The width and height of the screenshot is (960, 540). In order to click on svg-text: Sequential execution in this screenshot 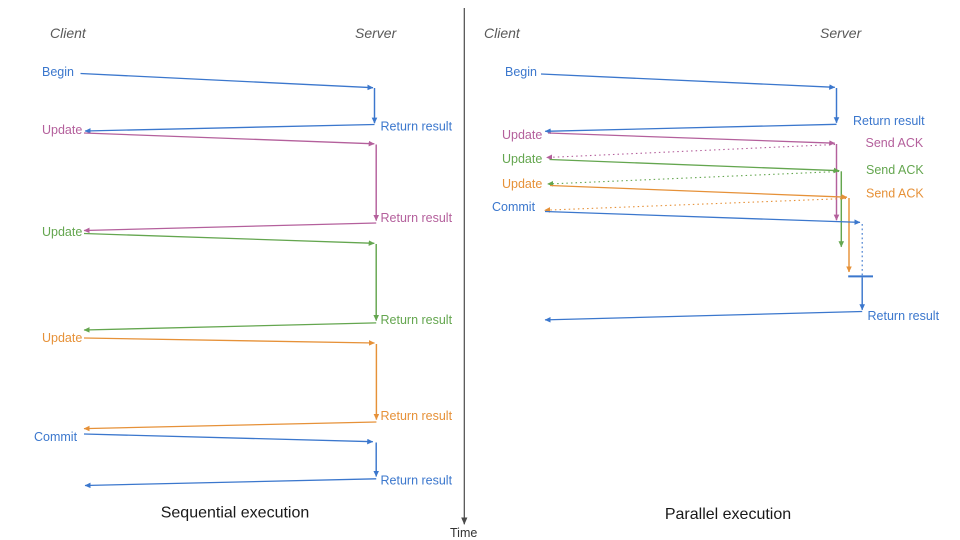, I will do `click(235, 513)`.